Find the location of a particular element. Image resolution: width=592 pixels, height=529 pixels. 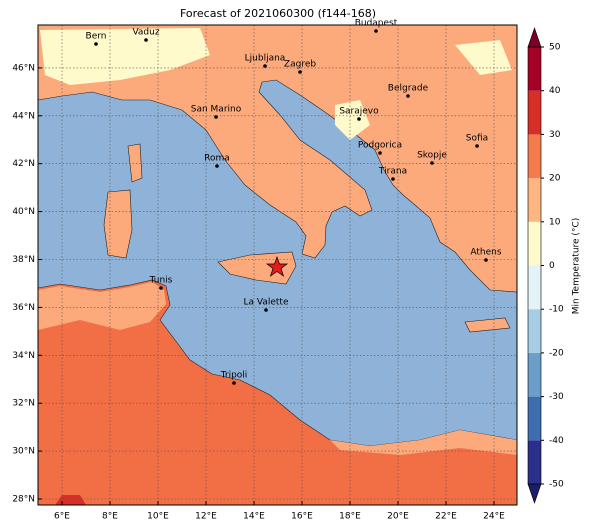

city: Tripoli is located at coordinates (234, 378).